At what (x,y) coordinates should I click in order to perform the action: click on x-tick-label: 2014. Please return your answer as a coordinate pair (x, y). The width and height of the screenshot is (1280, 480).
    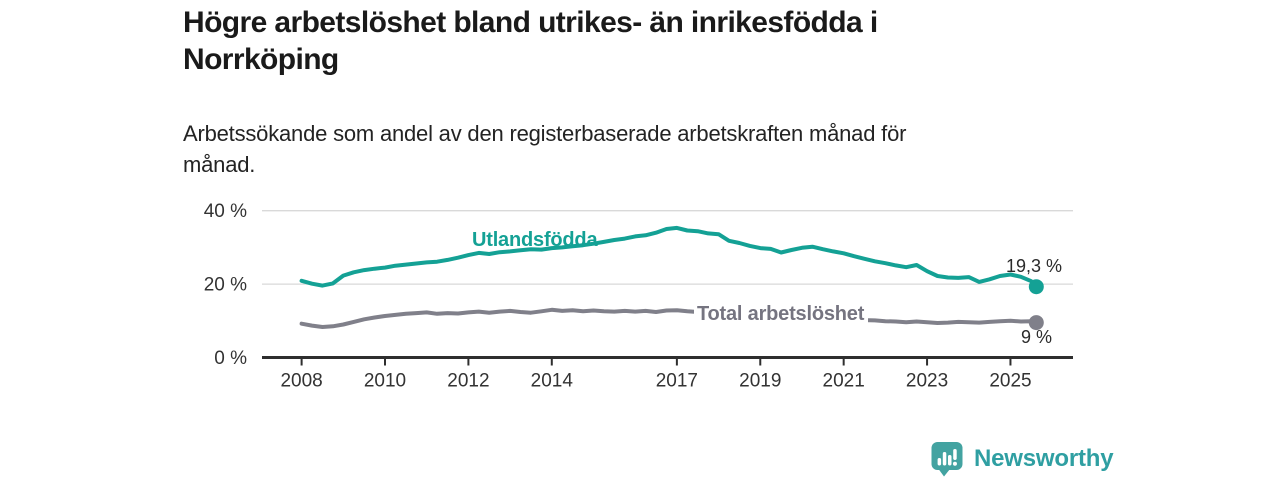
    Looking at the image, I should click on (552, 381).